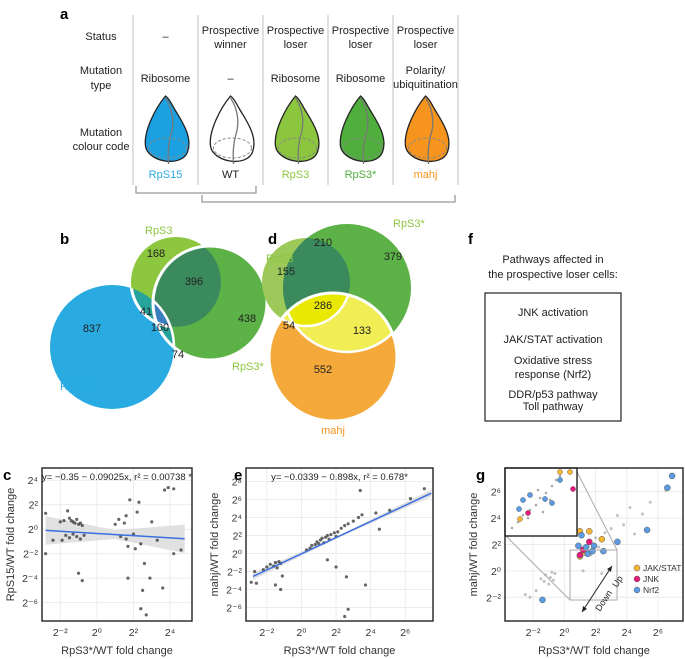 The height and width of the screenshot is (659, 685). Describe the element at coordinates (289, 326) in the screenshot. I see `venn-d-count-rps3-mahj: 54` at that location.